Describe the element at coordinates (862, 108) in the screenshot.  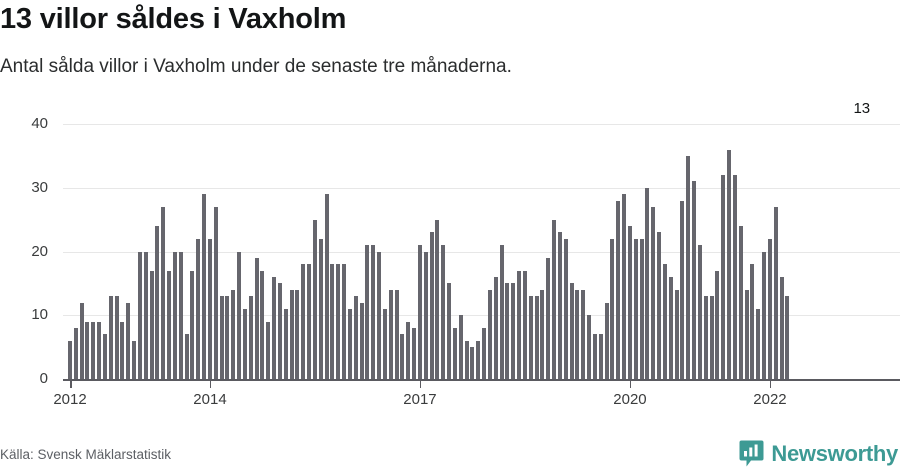
I see `highlighted-bar-value-label: 13` at that location.